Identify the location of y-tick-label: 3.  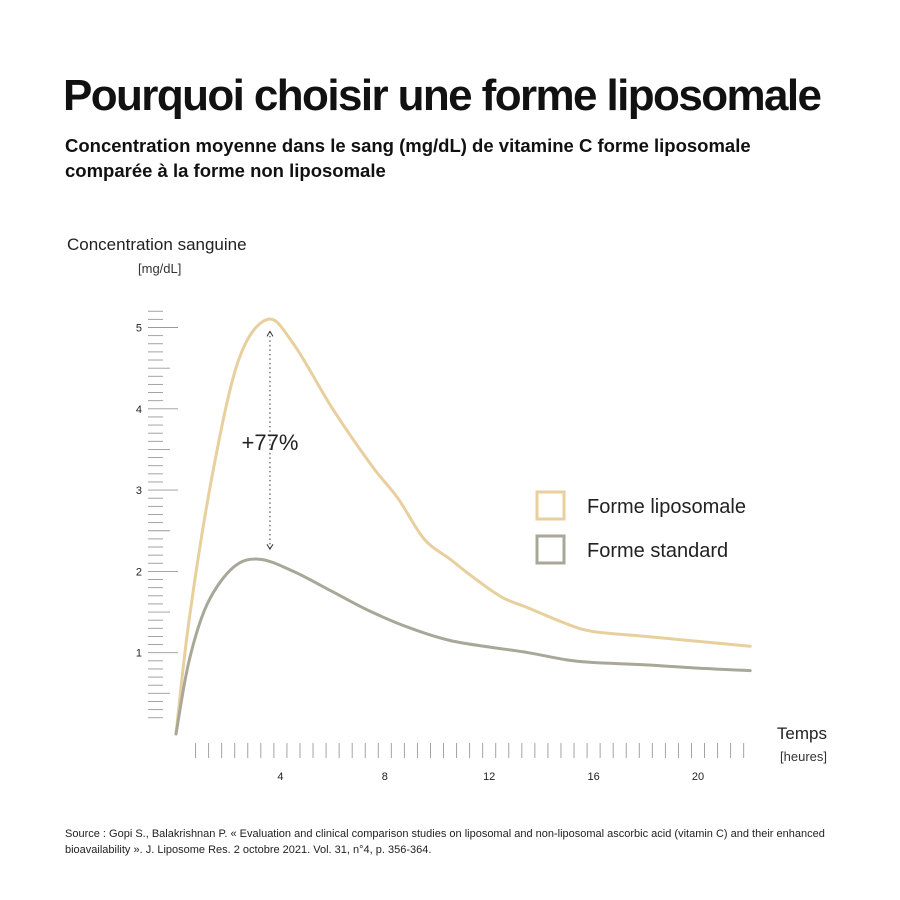
(139, 491).